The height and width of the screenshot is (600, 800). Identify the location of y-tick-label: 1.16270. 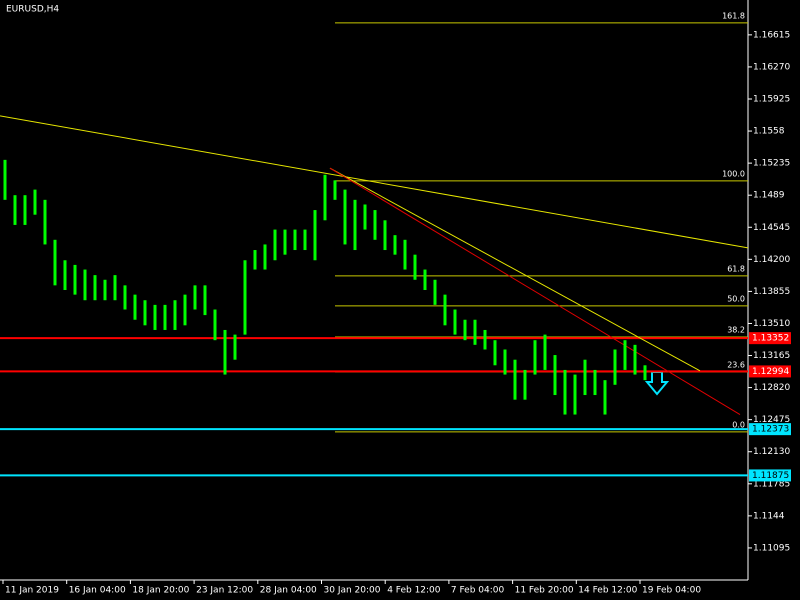
(771, 67).